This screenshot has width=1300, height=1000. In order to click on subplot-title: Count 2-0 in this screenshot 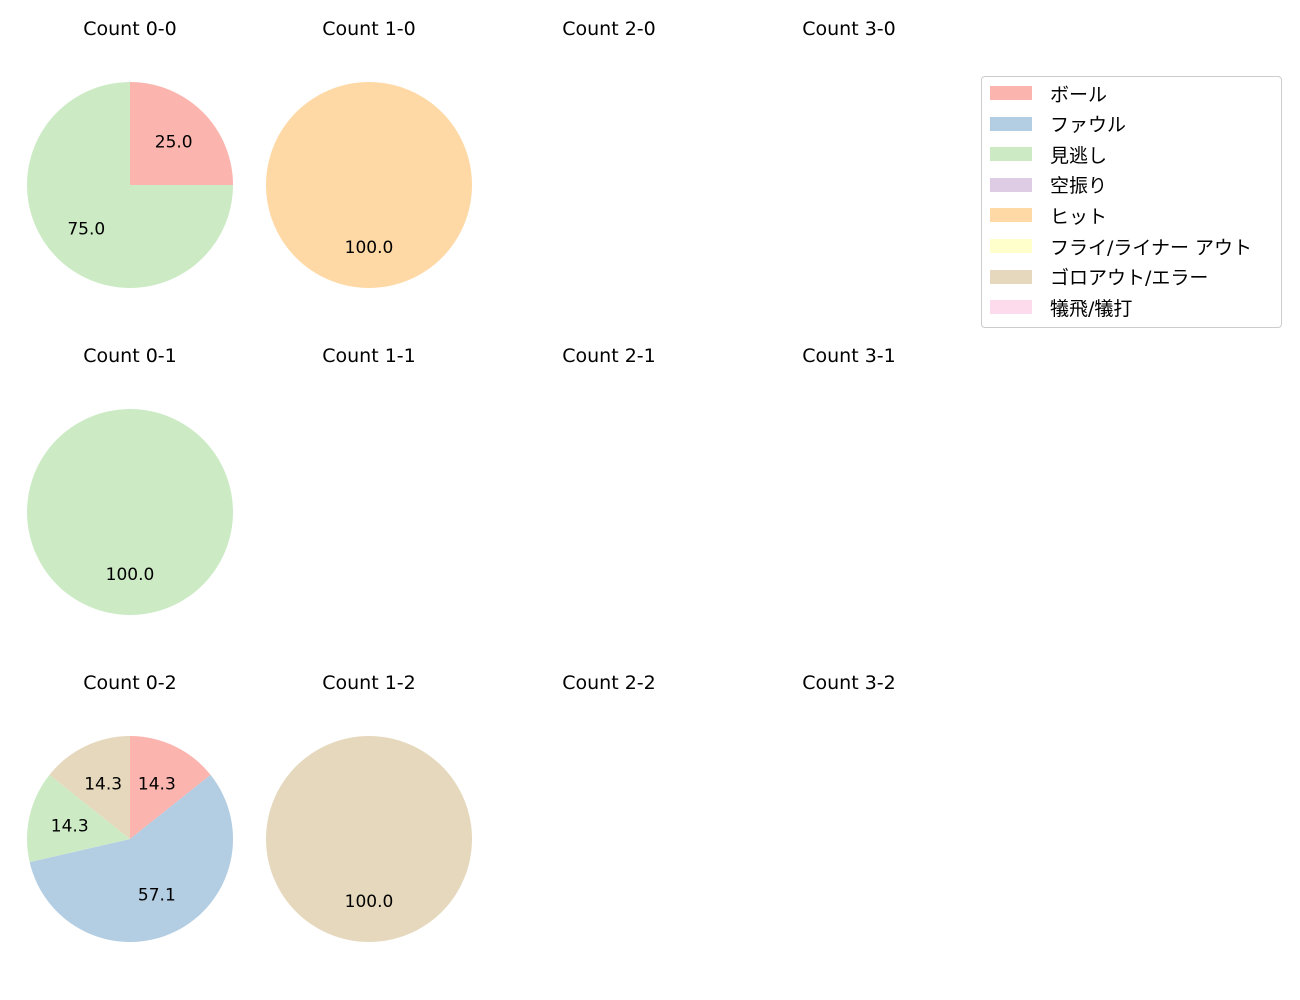, I will do `click(609, 29)`.